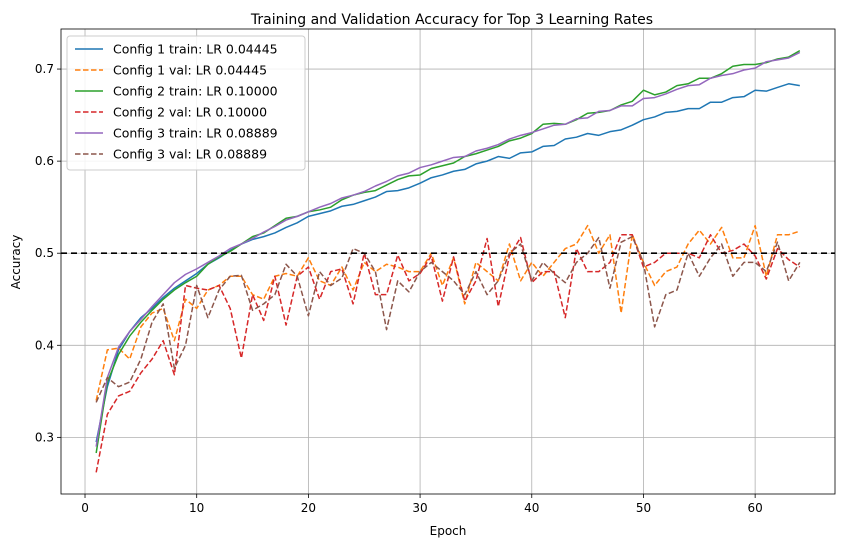 This screenshot has height=547, width=846. What do you see at coordinates (196, 508) in the screenshot?
I see `x-tick-label: 10` at bounding box center [196, 508].